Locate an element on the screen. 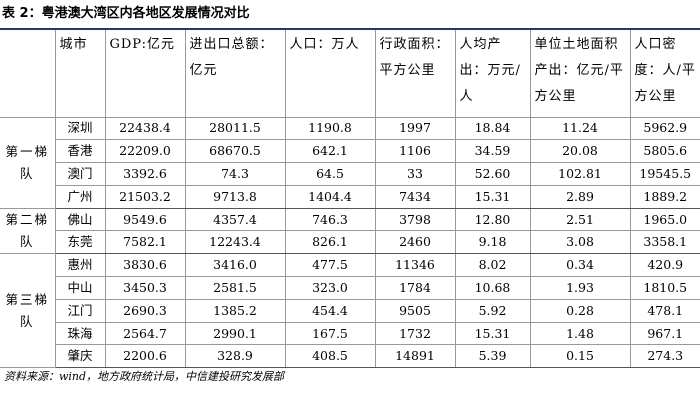 The image size is (700, 407). group-label: 第一梯队 is located at coordinates (28, 162).